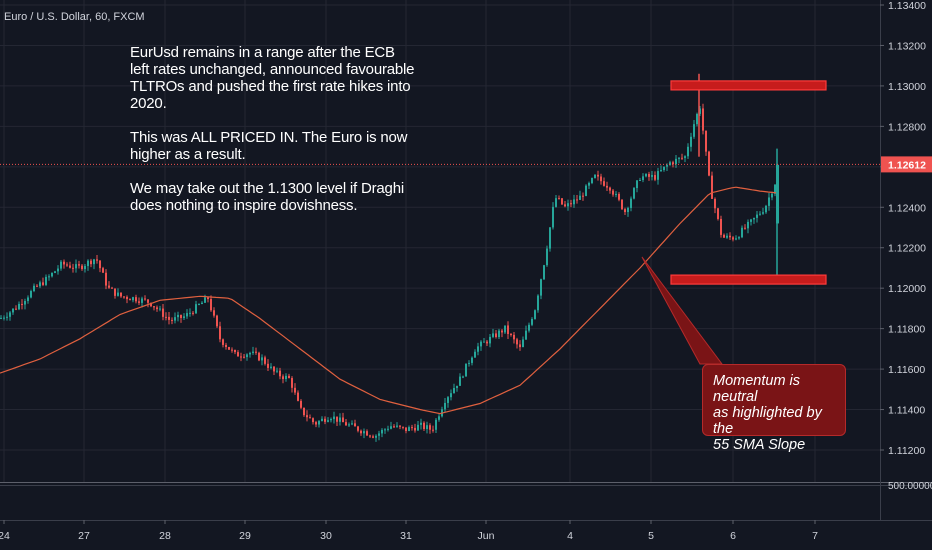 This screenshot has height=550, width=932. I want to click on volume-axis-label: 500.00000, so click(910, 486).